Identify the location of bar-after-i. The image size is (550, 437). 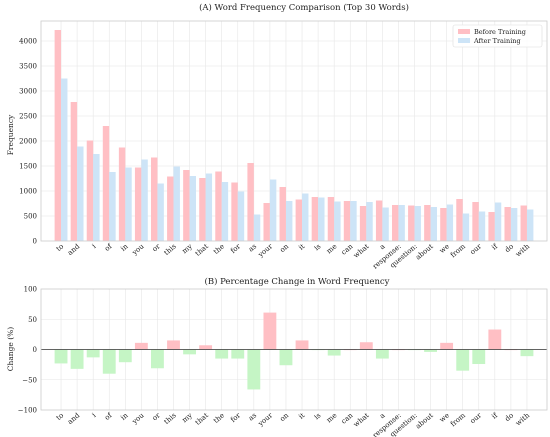
(96, 197).